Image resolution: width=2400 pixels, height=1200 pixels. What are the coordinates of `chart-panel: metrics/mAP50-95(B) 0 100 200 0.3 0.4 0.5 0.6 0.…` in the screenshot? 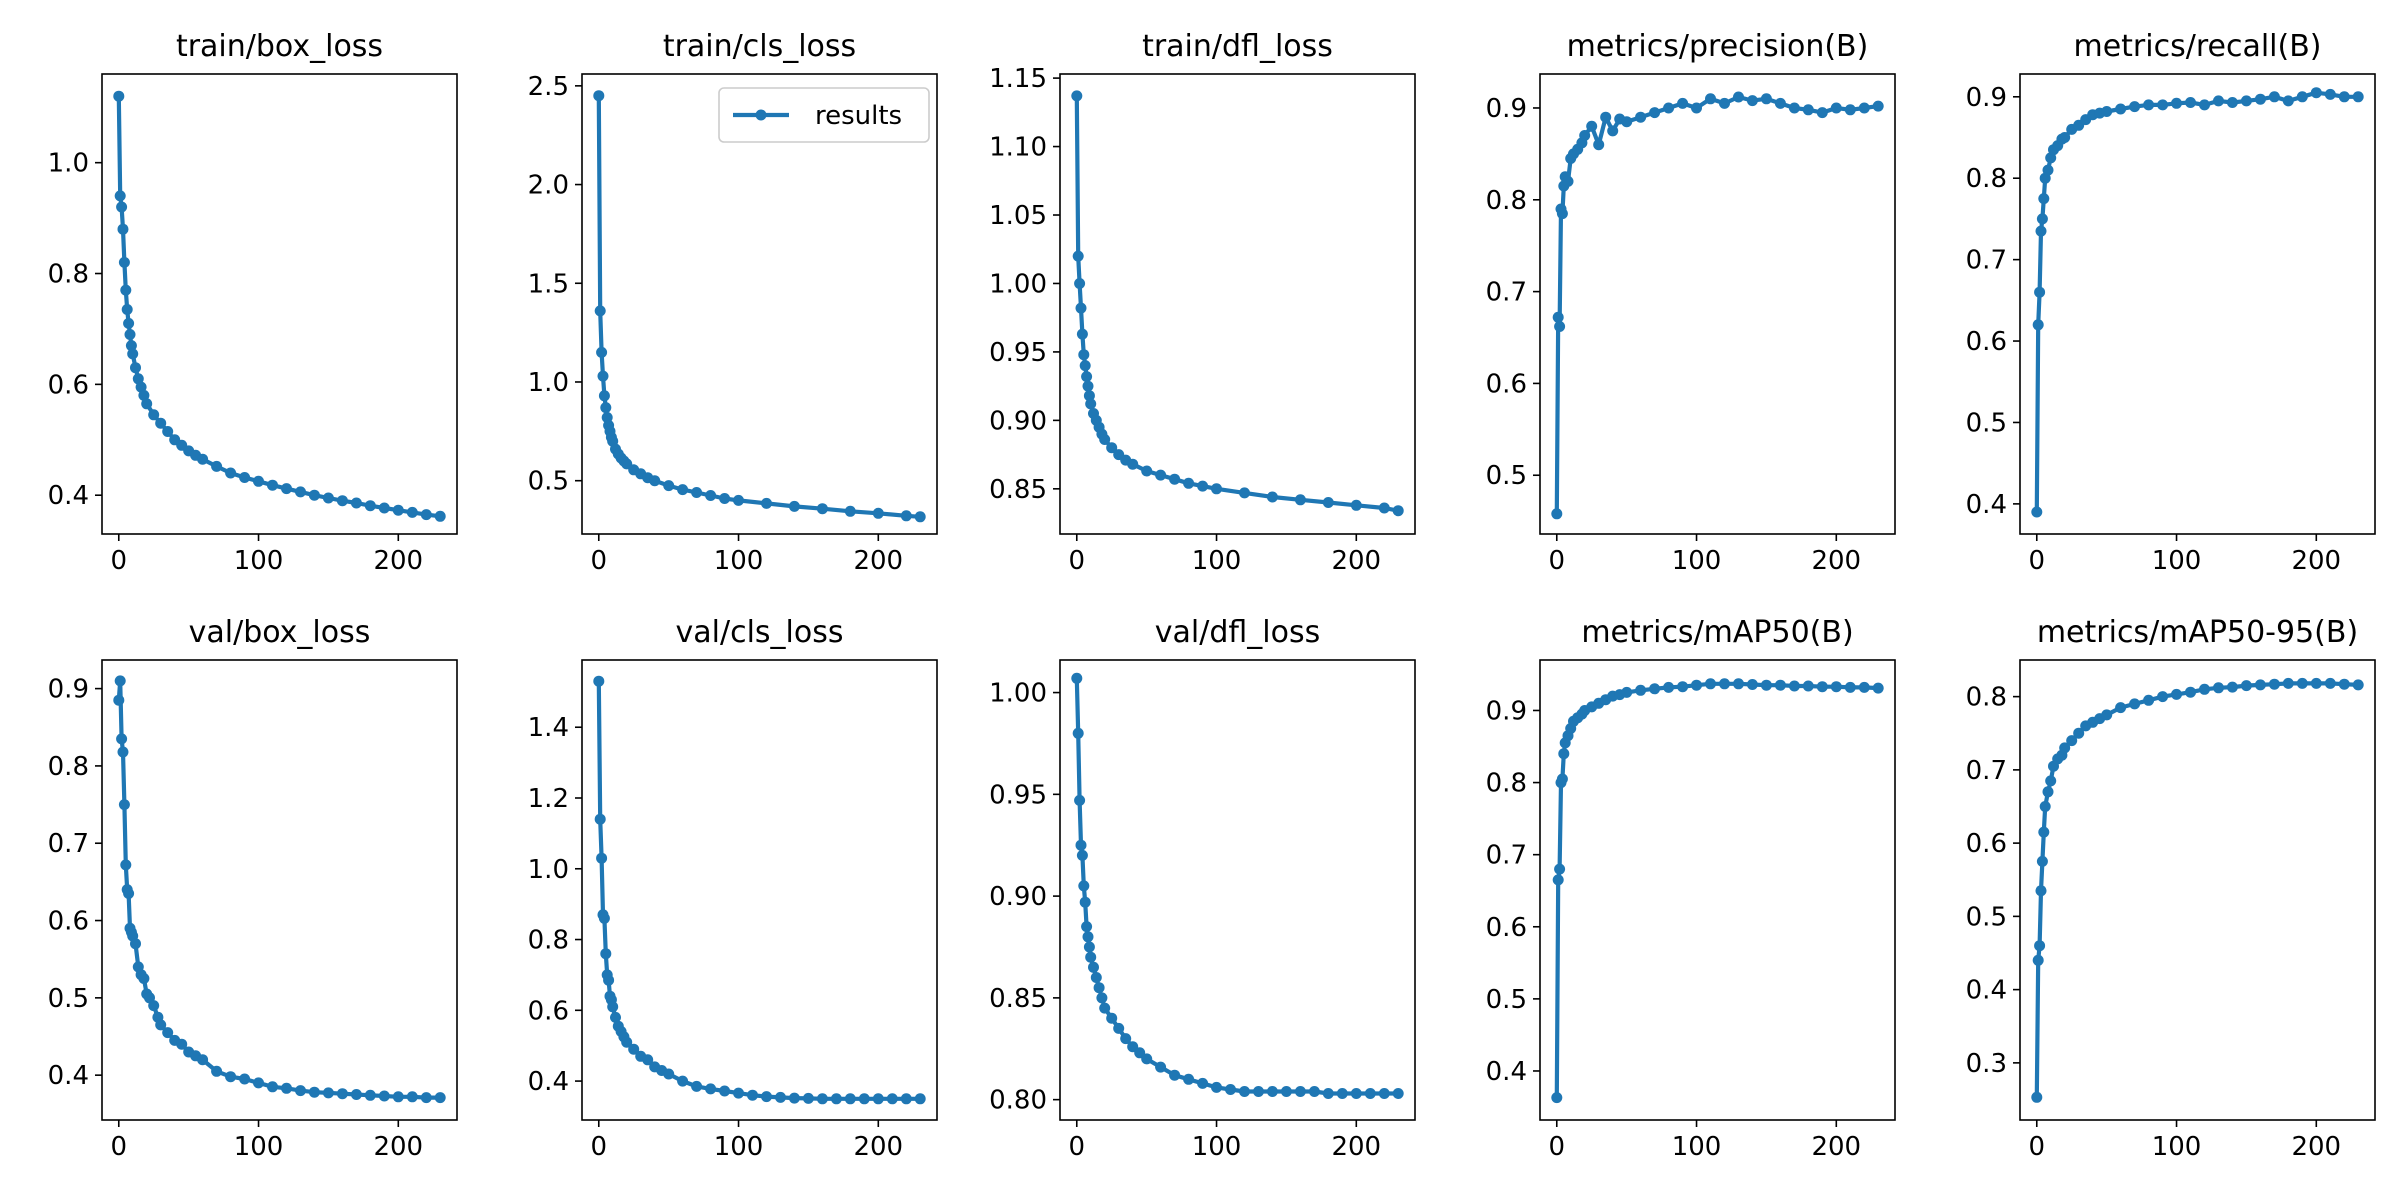 It's located at (2171, 888).